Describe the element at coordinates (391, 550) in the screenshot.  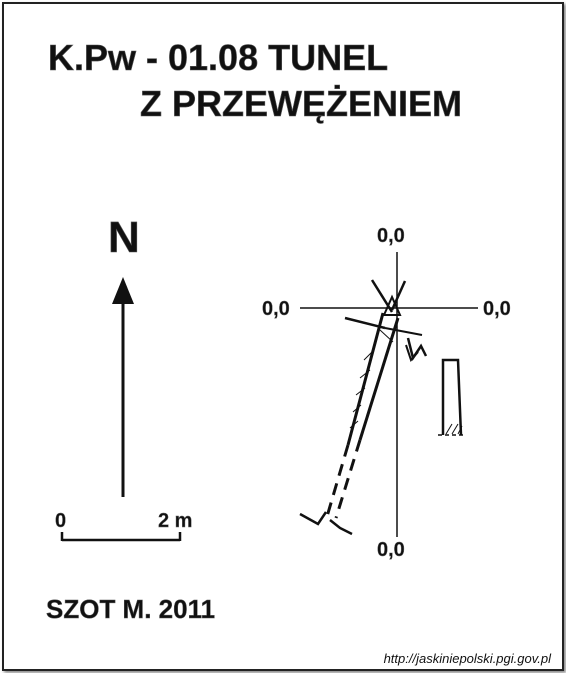
I see `axis-label-bottom: 0,0` at that location.